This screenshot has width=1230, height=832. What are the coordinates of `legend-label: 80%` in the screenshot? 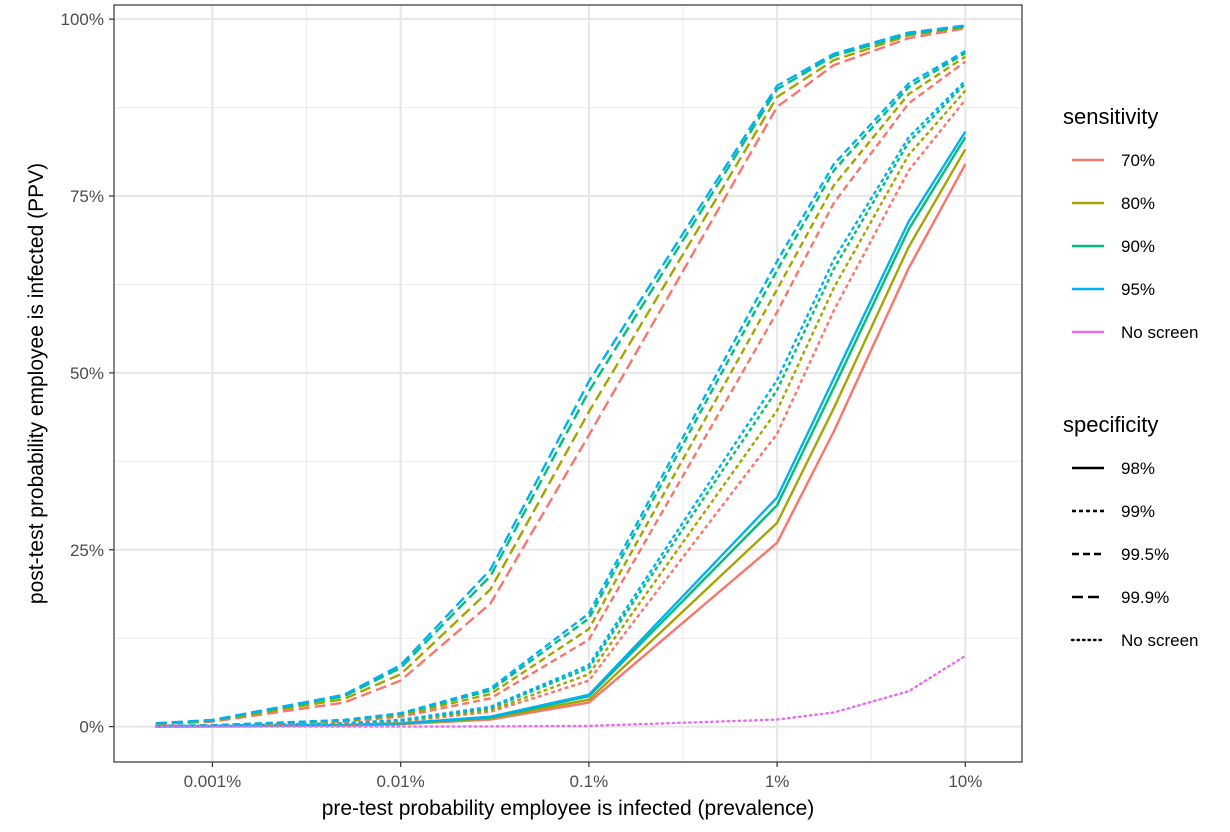 It's located at (1138, 203).